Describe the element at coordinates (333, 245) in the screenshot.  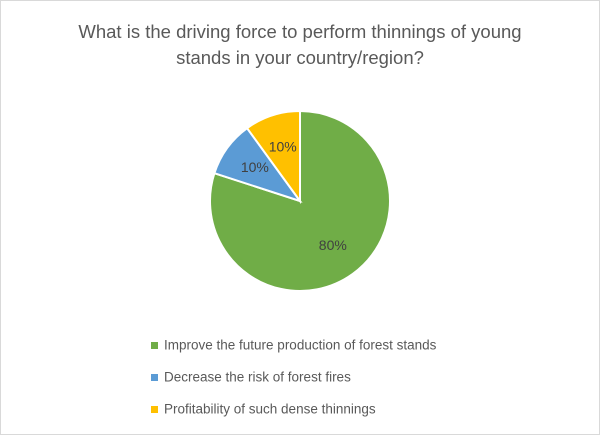
I see `slice-label: 80%` at that location.